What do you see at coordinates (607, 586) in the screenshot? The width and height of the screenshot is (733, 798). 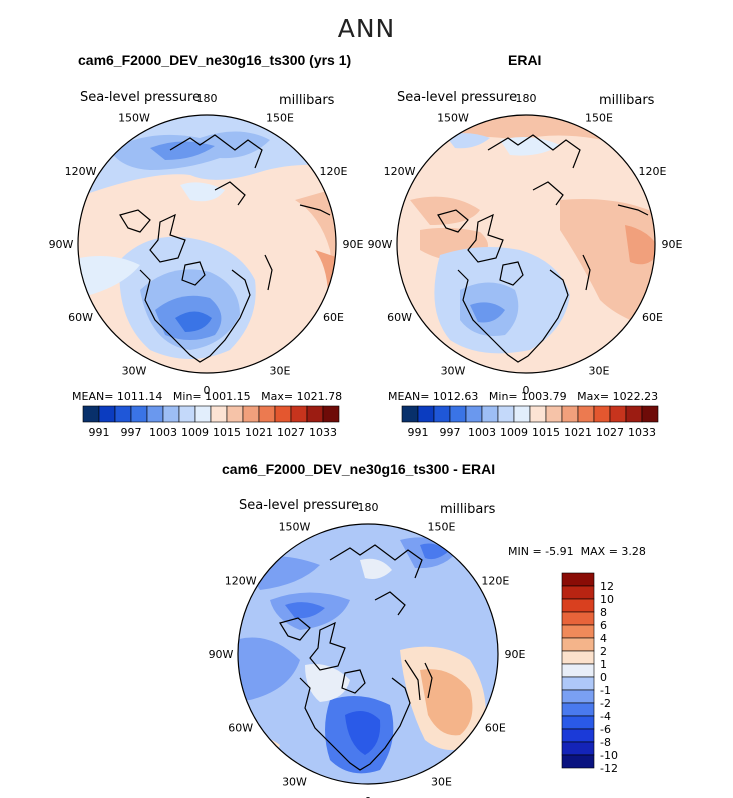 I see `diff-colorbar-tick: 12` at bounding box center [607, 586].